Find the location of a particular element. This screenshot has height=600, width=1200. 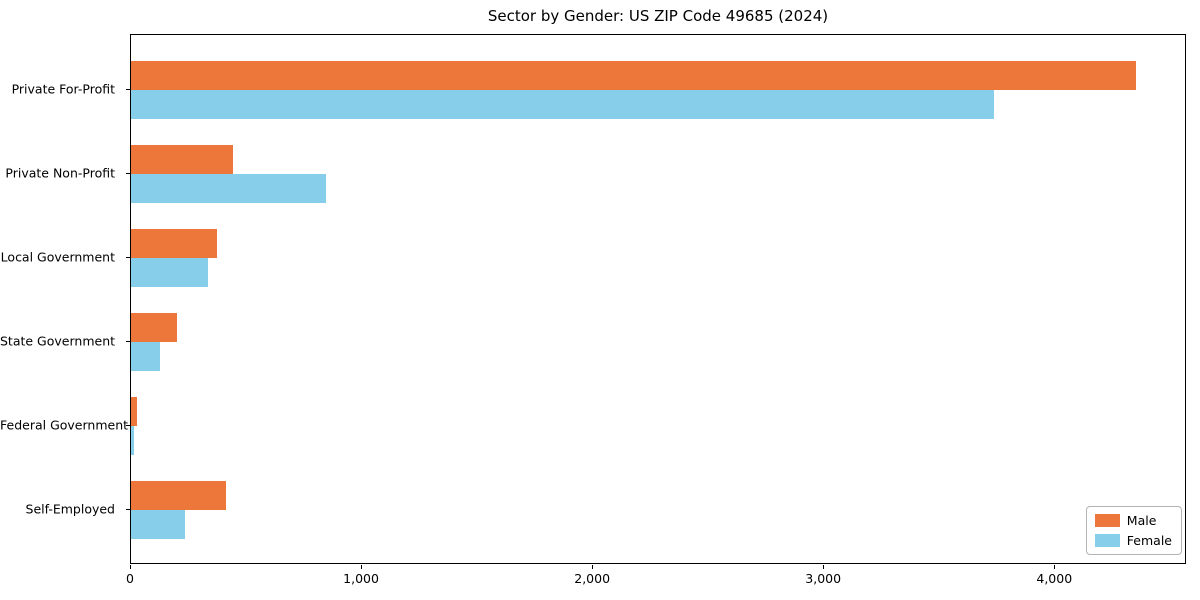

legend-label-female: Female is located at coordinates (1149, 540).